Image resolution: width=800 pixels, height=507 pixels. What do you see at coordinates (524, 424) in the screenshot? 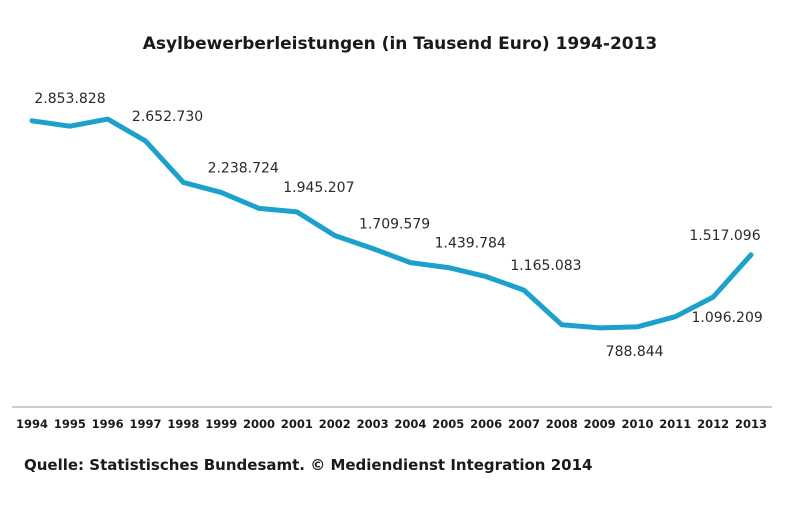
I see `x-tick-label: 2007` at bounding box center [524, 424].